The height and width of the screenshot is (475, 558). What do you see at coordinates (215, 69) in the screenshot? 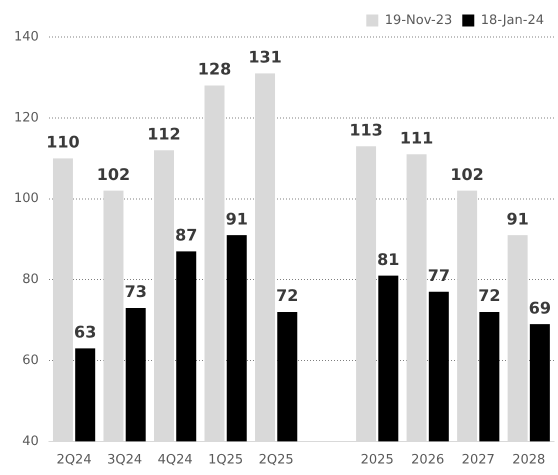
I see `data-label: 128` at bounding box center [215, 69].